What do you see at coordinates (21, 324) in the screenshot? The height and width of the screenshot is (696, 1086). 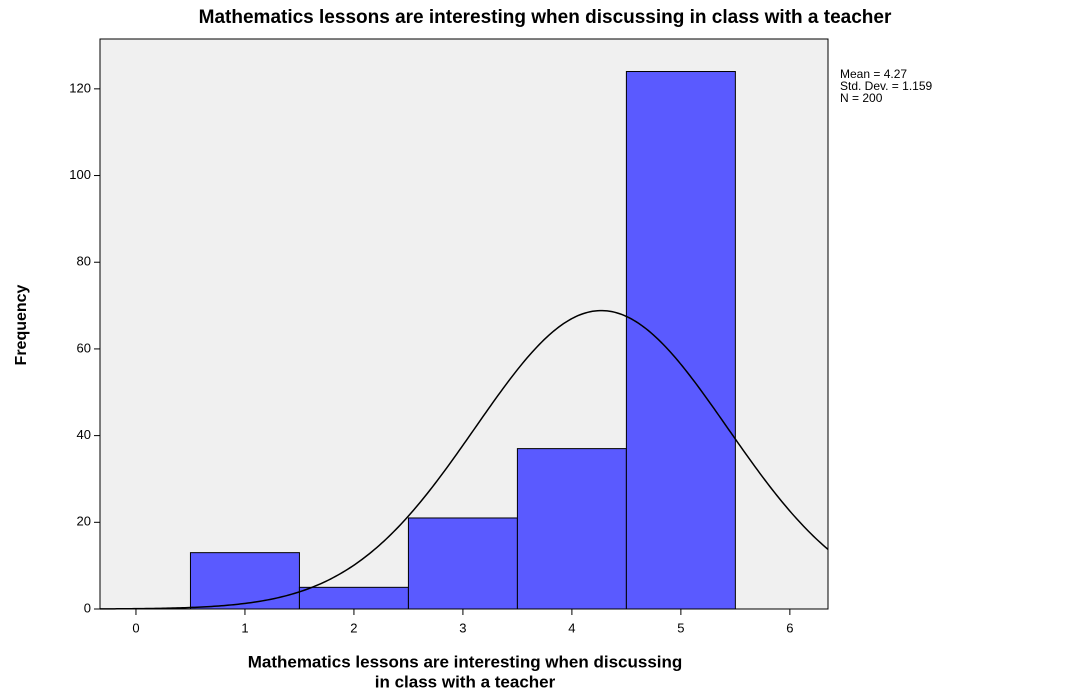 I see `y-axis-label: Frequency` at bounding box center [21, 324].